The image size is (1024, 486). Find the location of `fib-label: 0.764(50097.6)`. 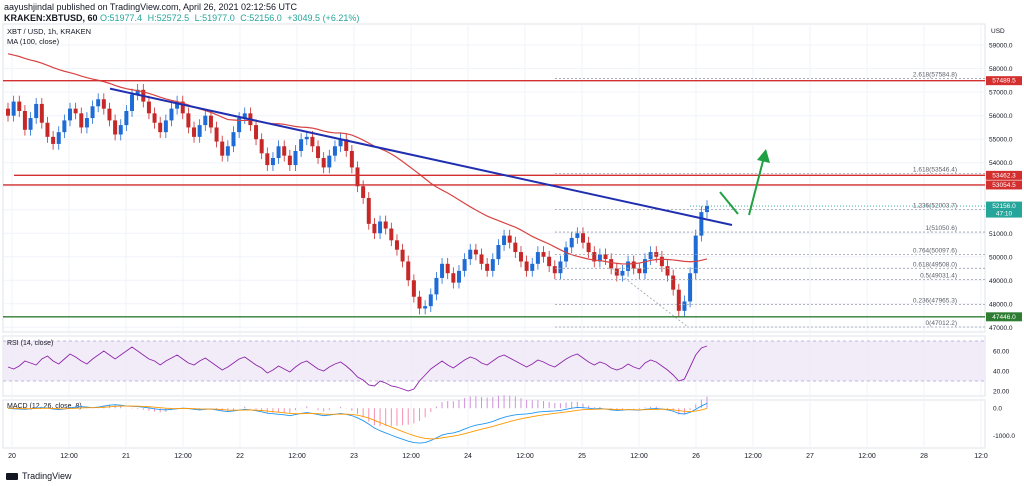

fib-label: 0.764(50097.6) is located at coordinates (935, 250).